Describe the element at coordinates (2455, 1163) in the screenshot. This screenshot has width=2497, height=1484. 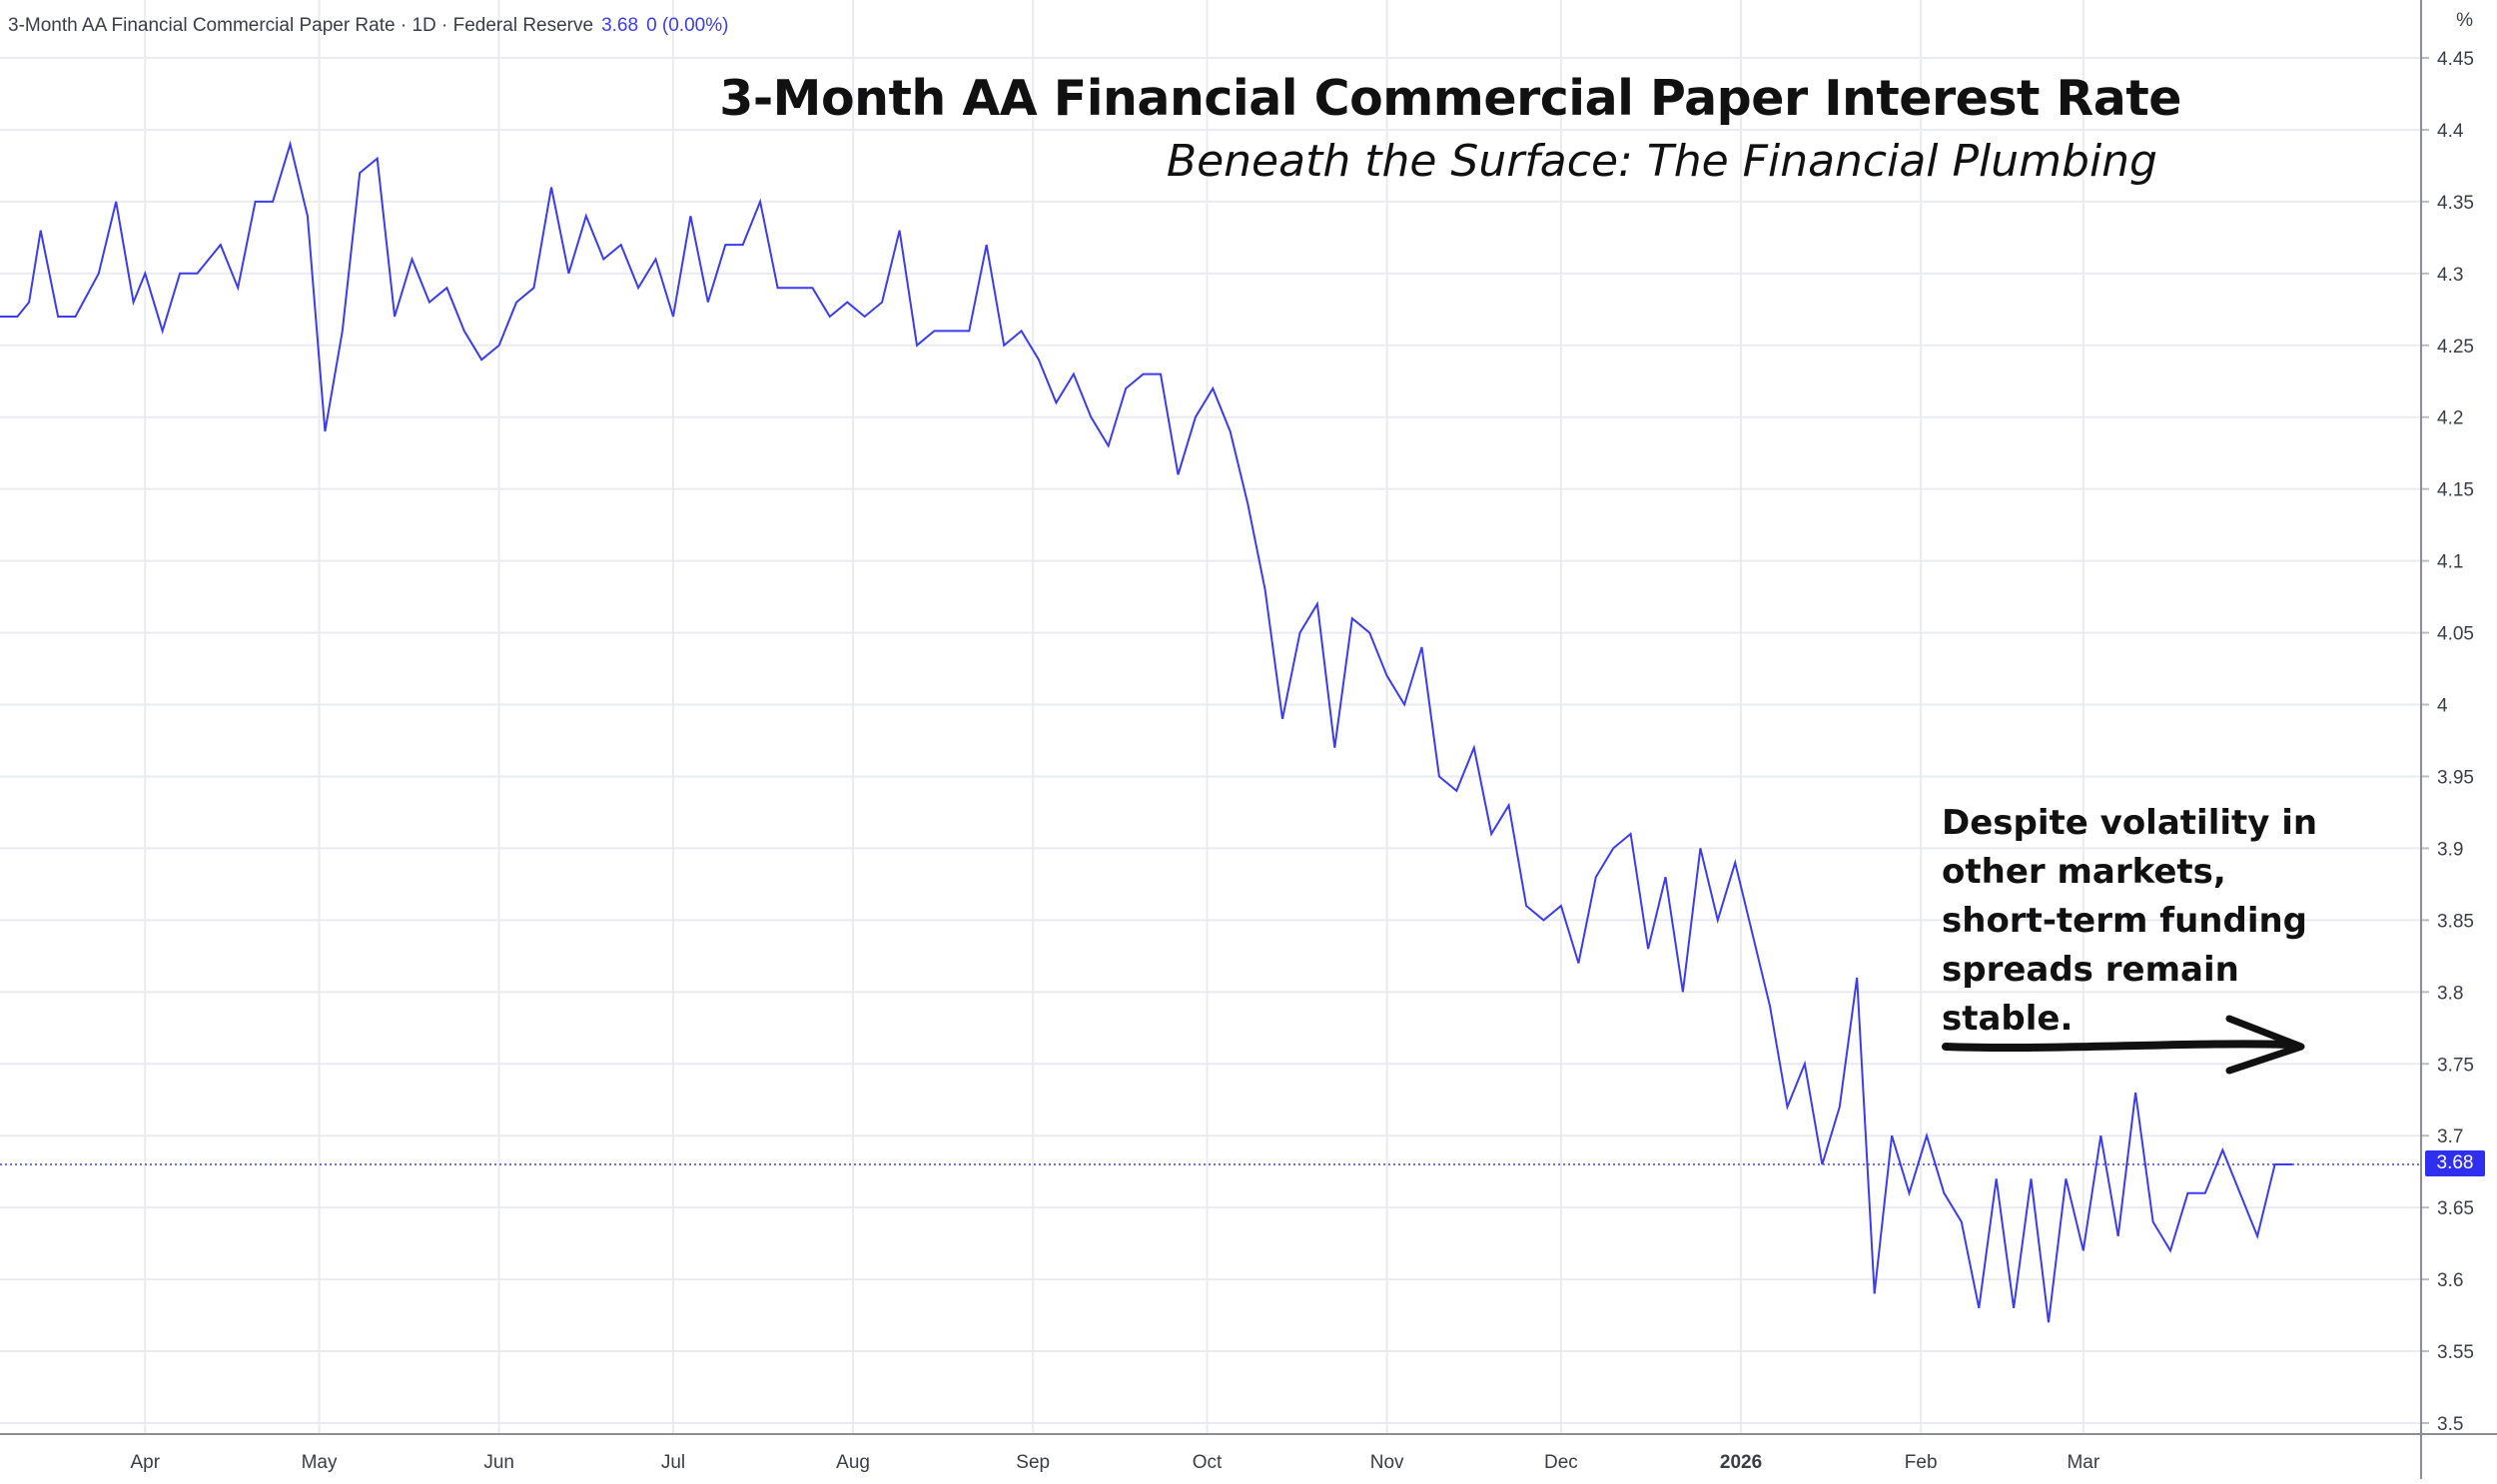
I see `last-price-tag: 3.68` at that location.